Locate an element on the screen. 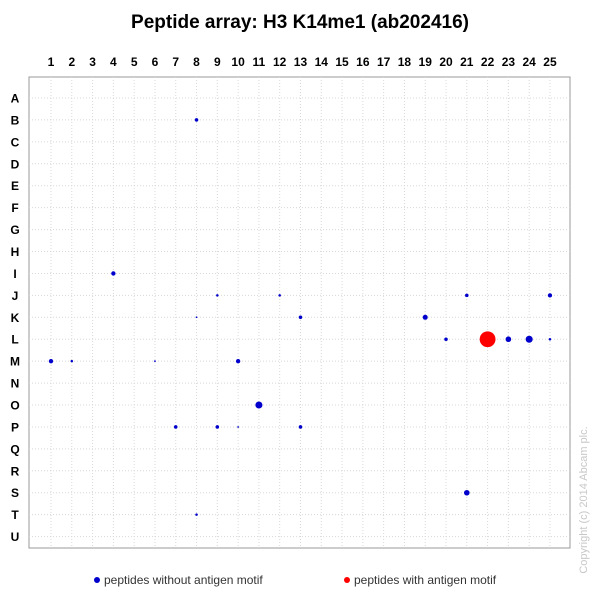  col-tick-7: 7 is located at coordinates (175, 62).